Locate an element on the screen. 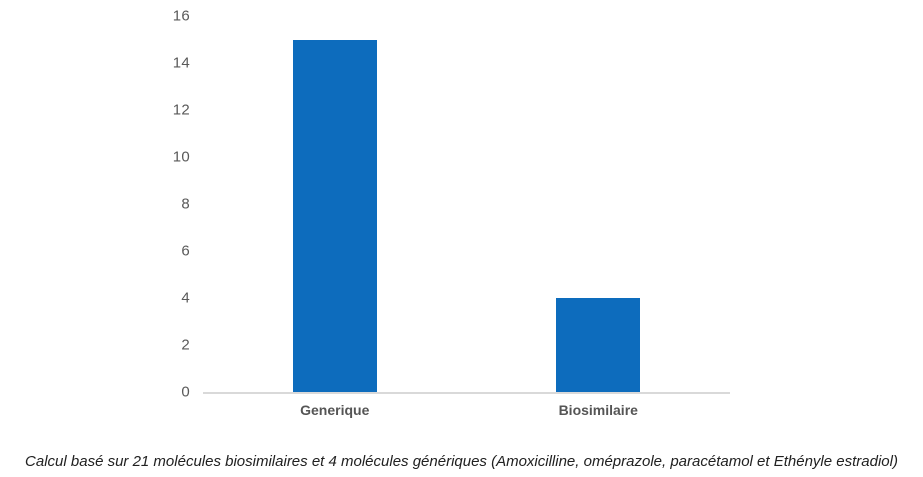  y-tick-label: 12 is located at coordinates (181, 110).